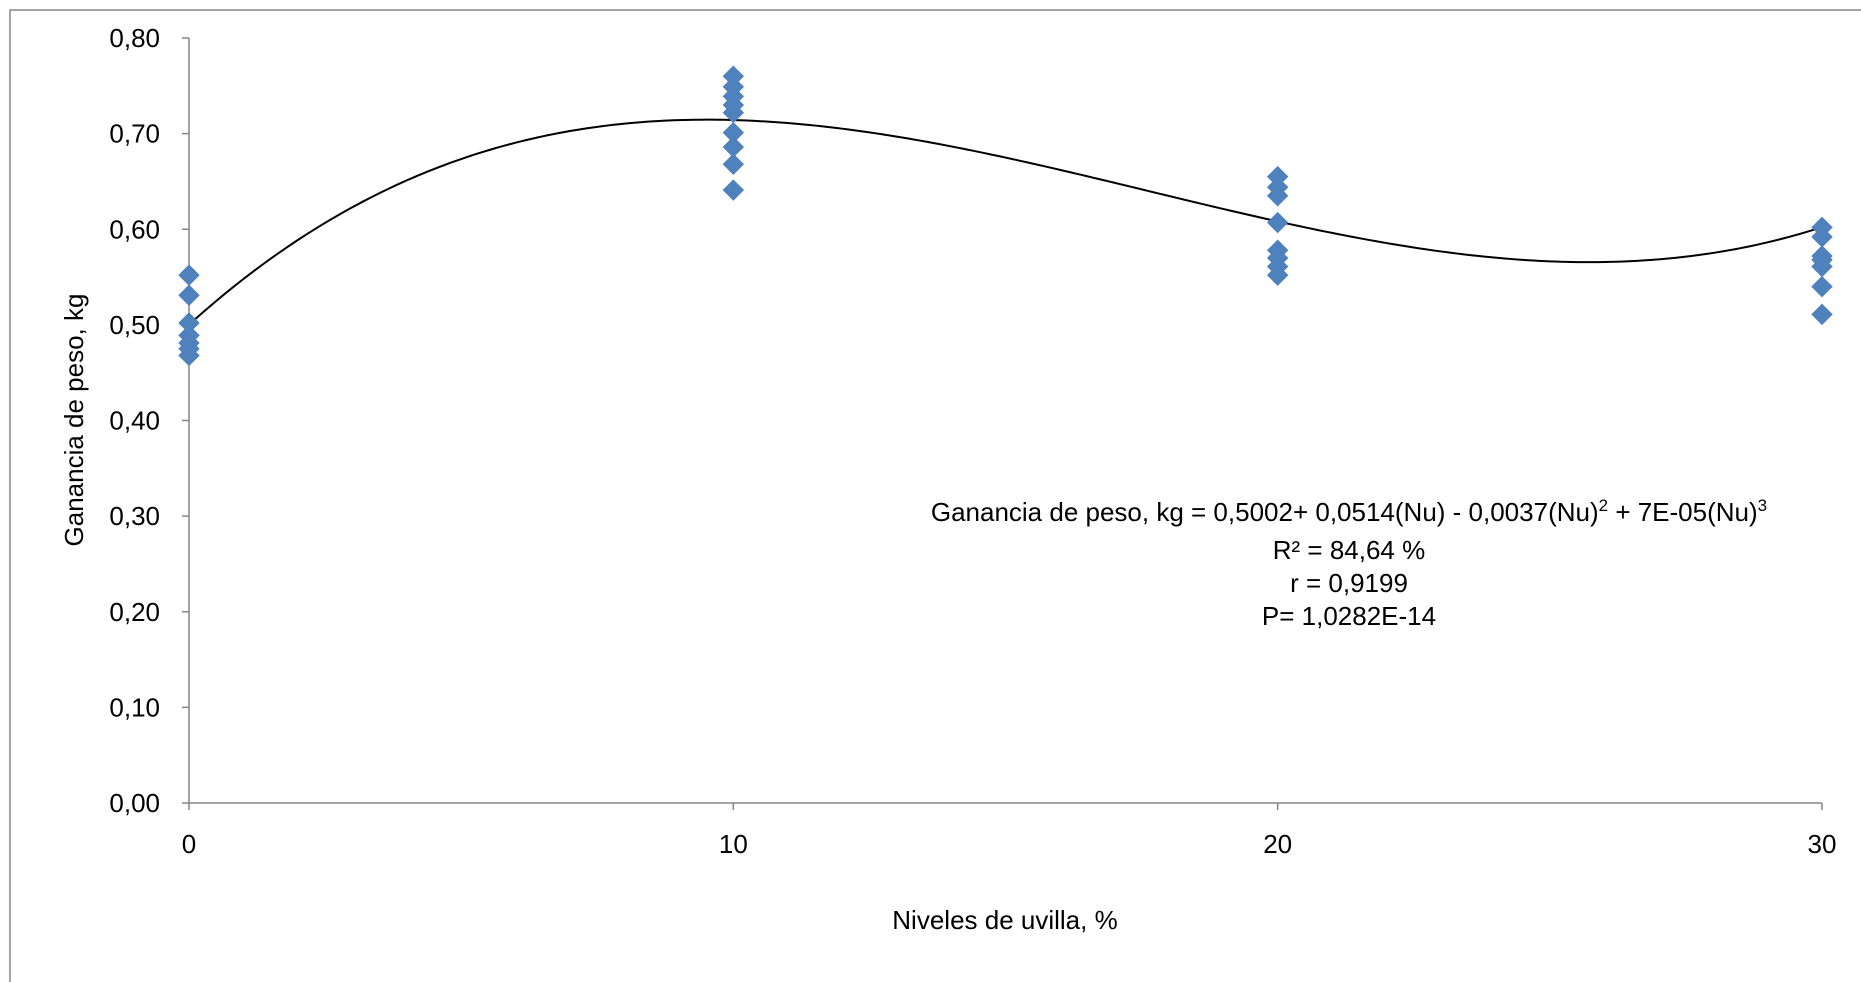 The width and height of the screenshot is (1861, 982). Describe the element at coordinates (1349, 583) in the screenshot. I see `r-label: r = 0,9199` at that location.